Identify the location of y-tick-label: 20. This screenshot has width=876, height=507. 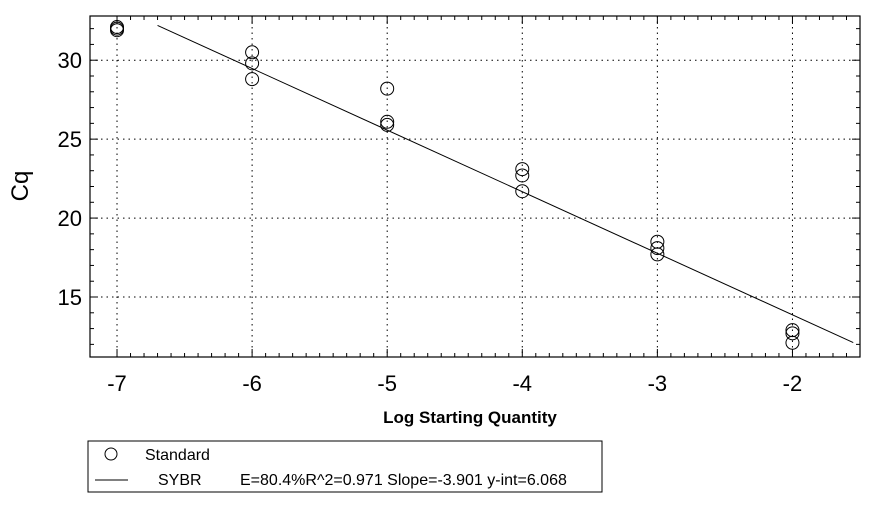
(70, 218).